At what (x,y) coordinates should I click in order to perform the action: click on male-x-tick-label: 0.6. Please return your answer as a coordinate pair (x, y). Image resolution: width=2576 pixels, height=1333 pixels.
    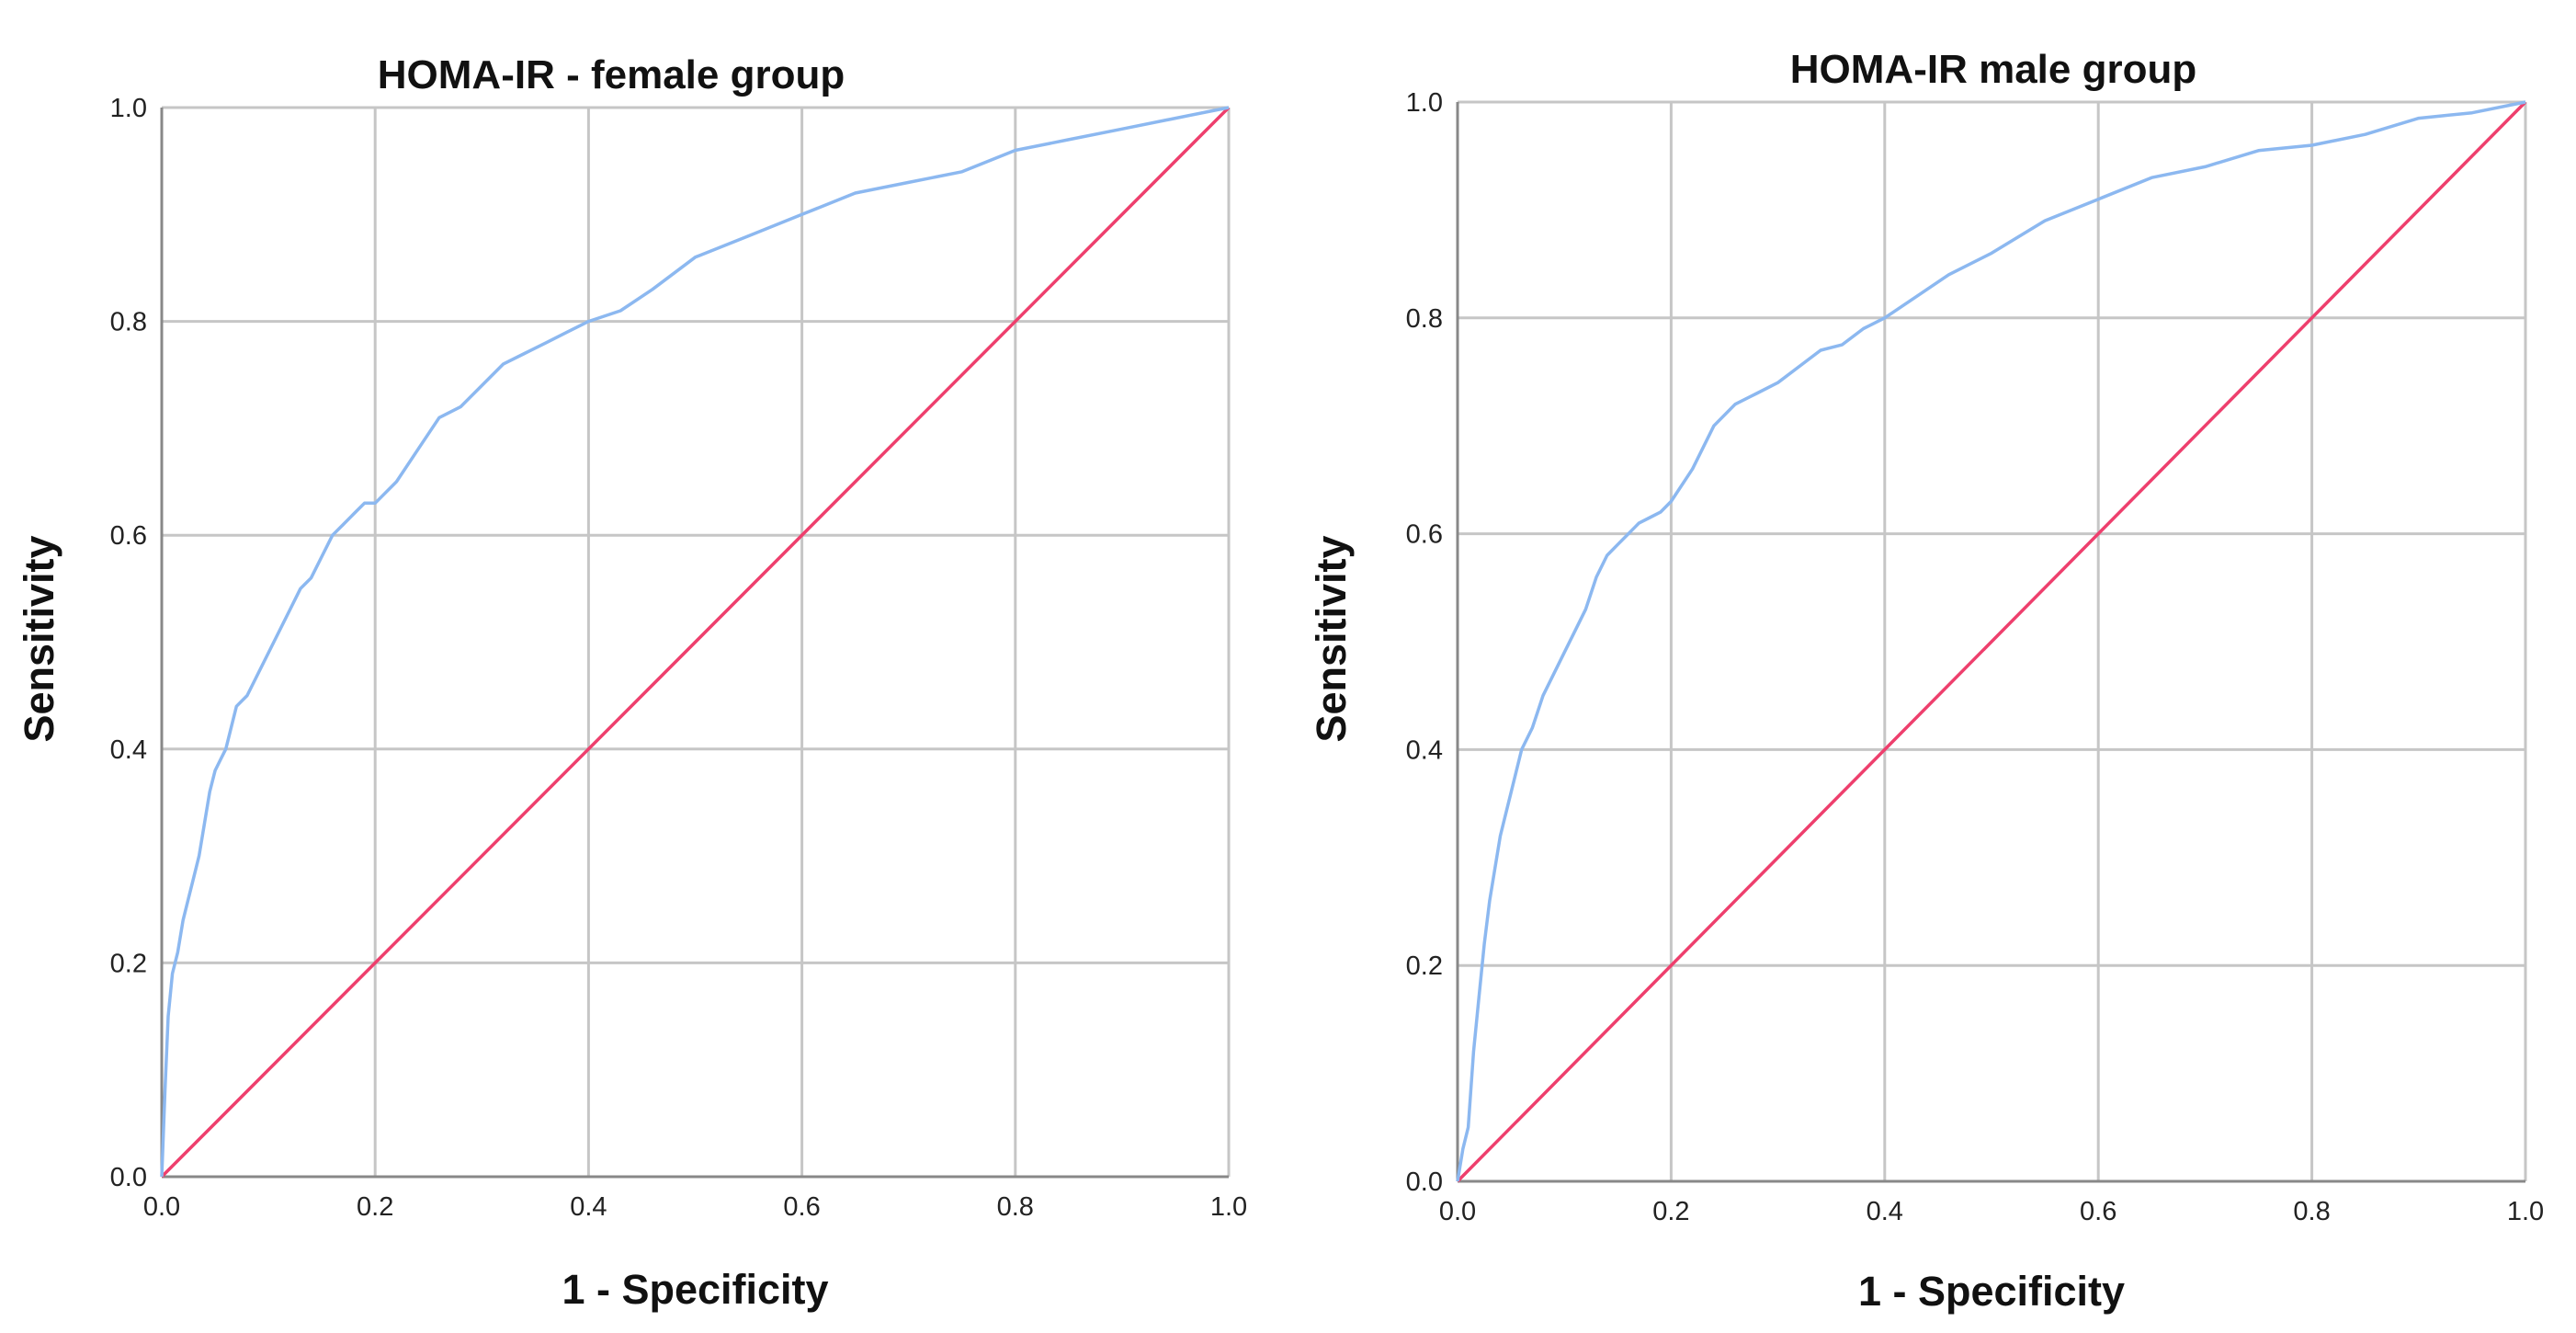
    Looking at the image, I should click on (2098, 1211).